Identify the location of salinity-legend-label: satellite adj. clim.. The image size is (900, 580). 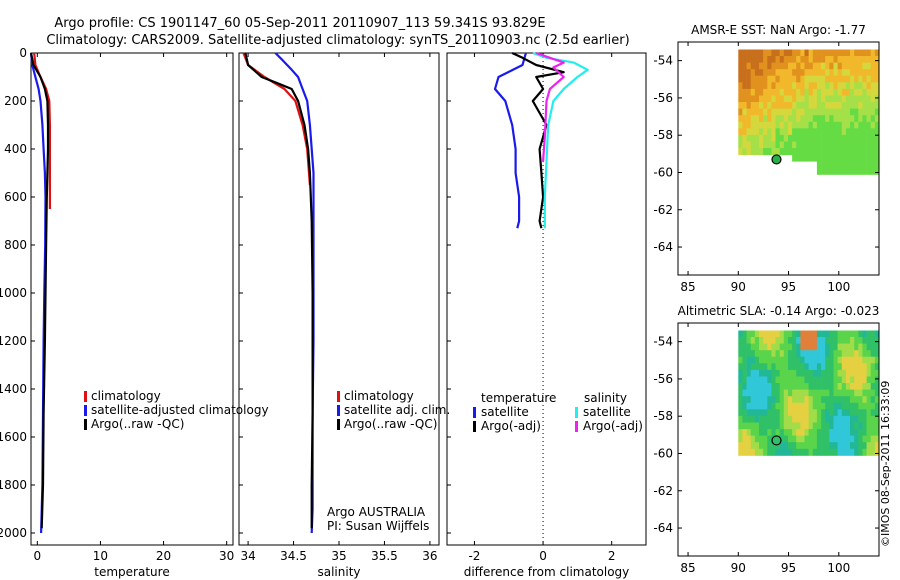
(397, 410).